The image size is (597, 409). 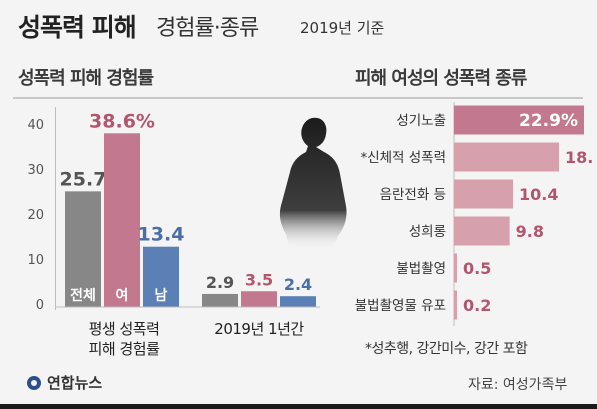 What do you see at coordinates (35, 125) in the screenshot?
I see `y-tick-label: 40` at bounding box center [35, 125].